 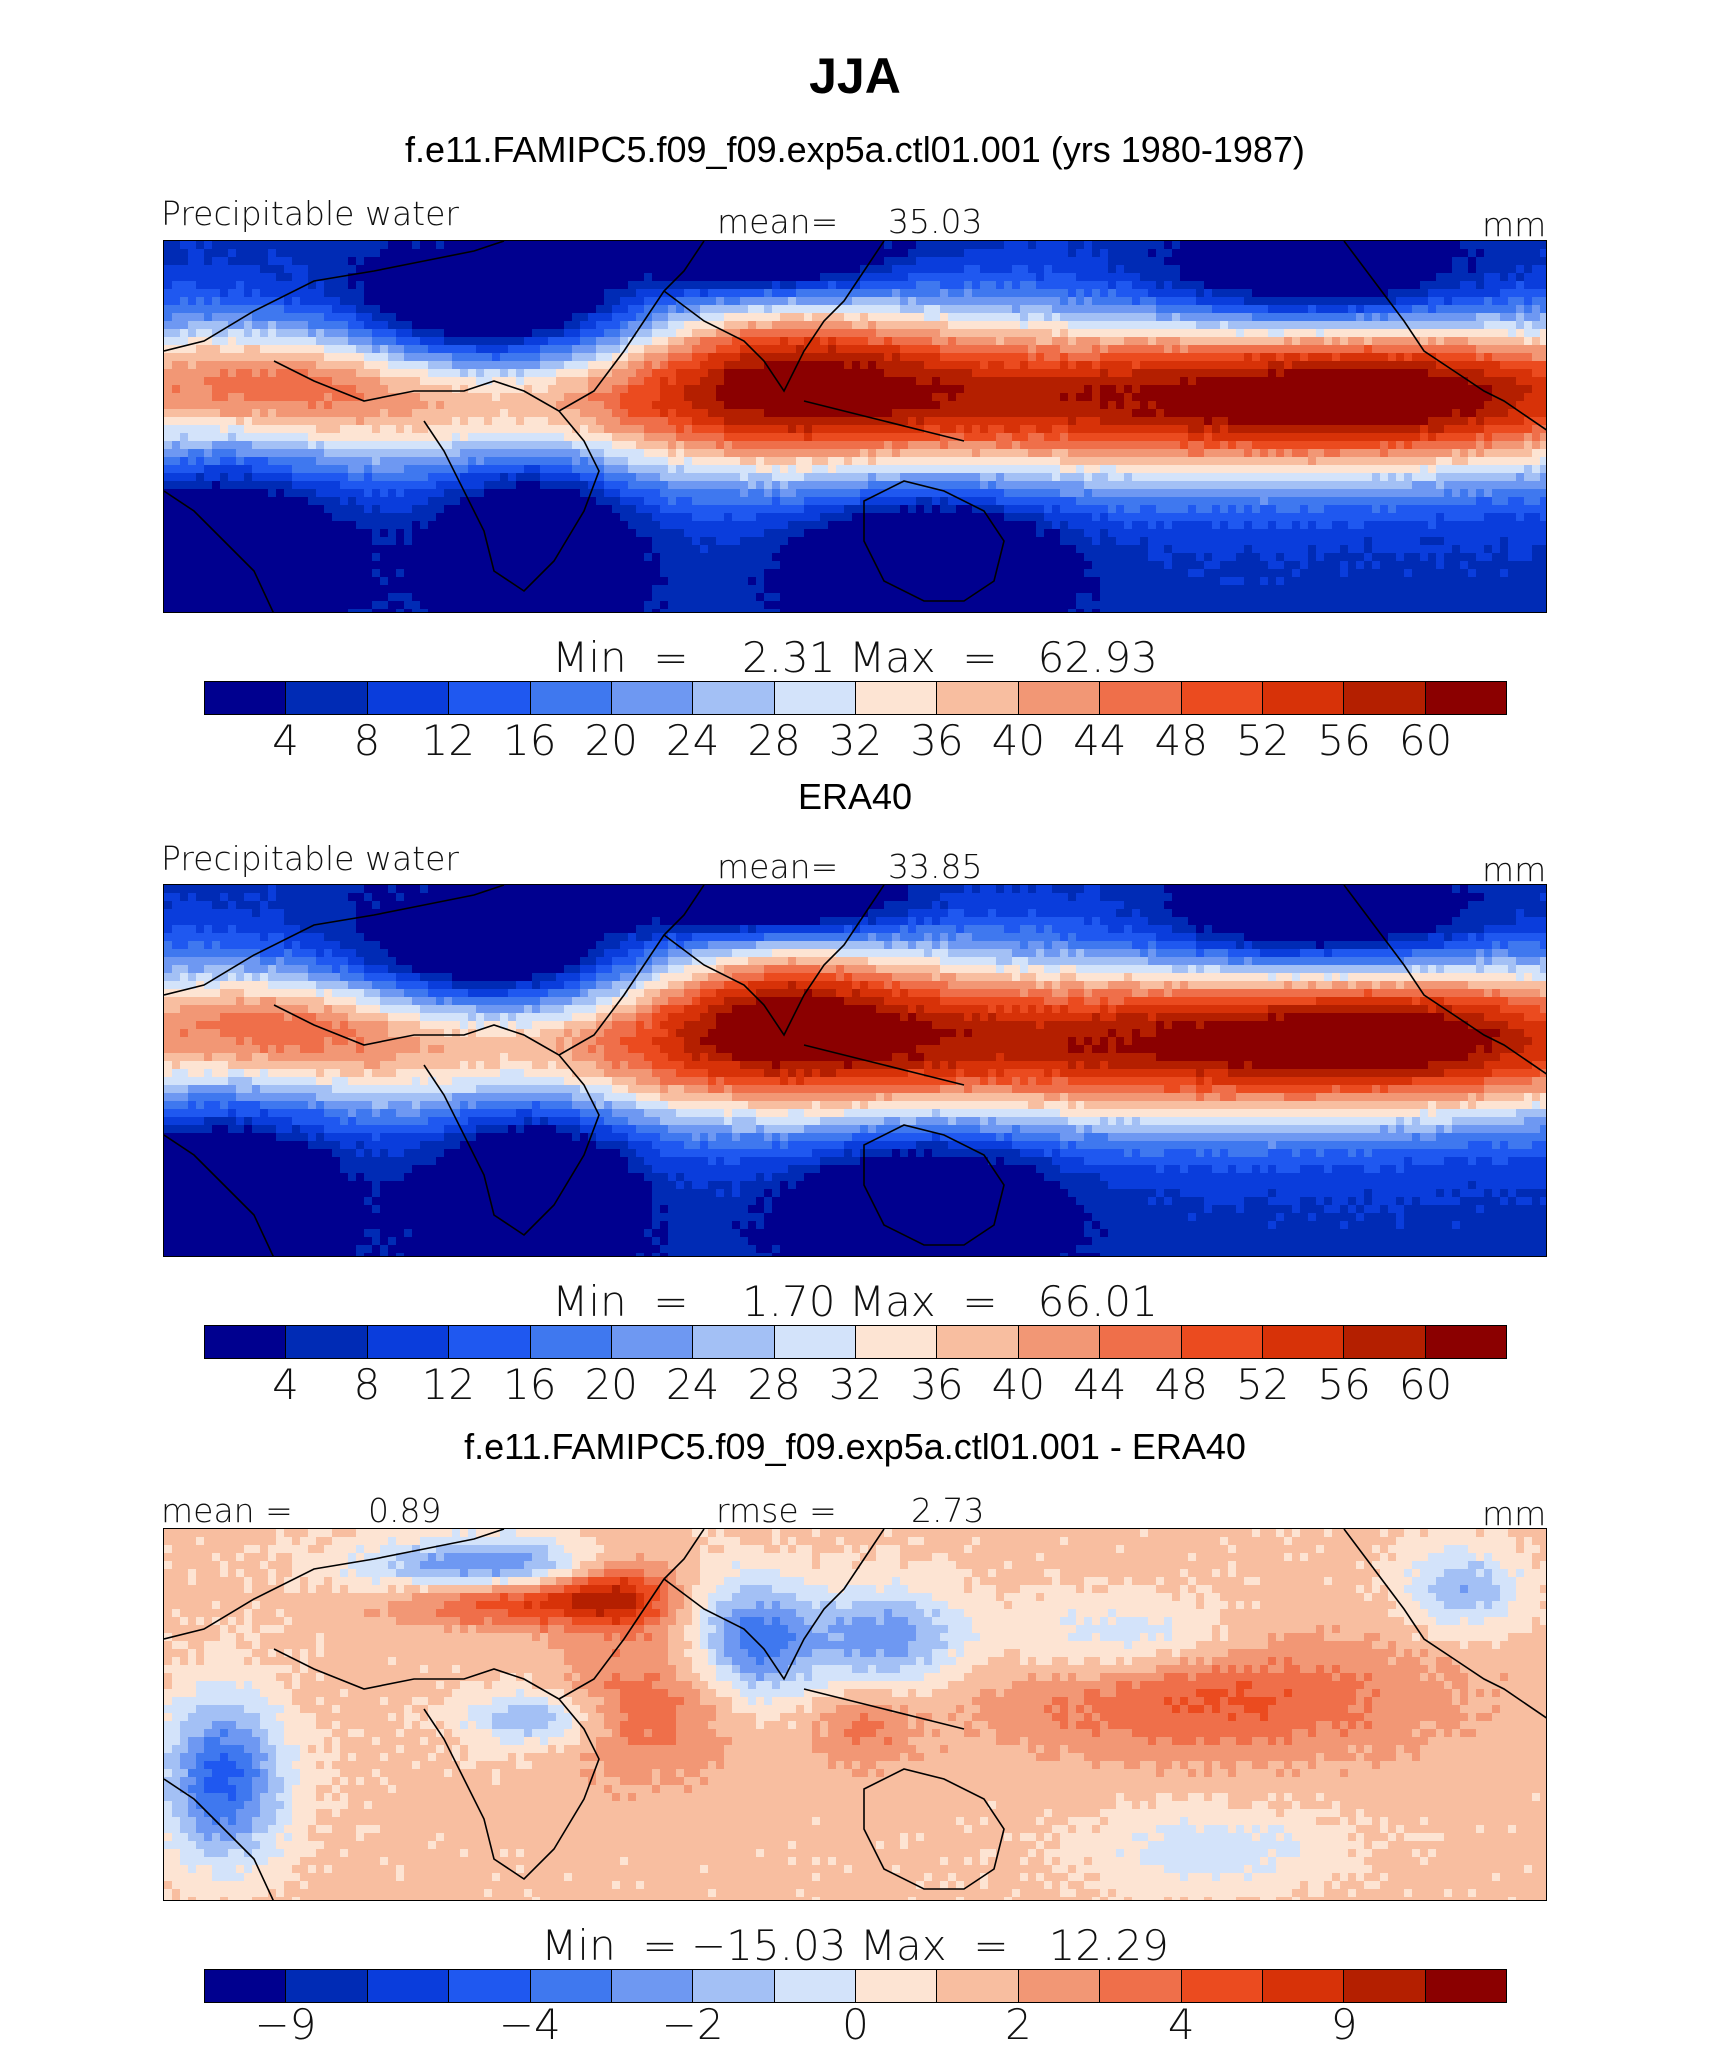 What do you see at coordinates (529, 741) in the screenshot?
I see `colorbar-tick-label: 16` at bounding box center [529, 741].